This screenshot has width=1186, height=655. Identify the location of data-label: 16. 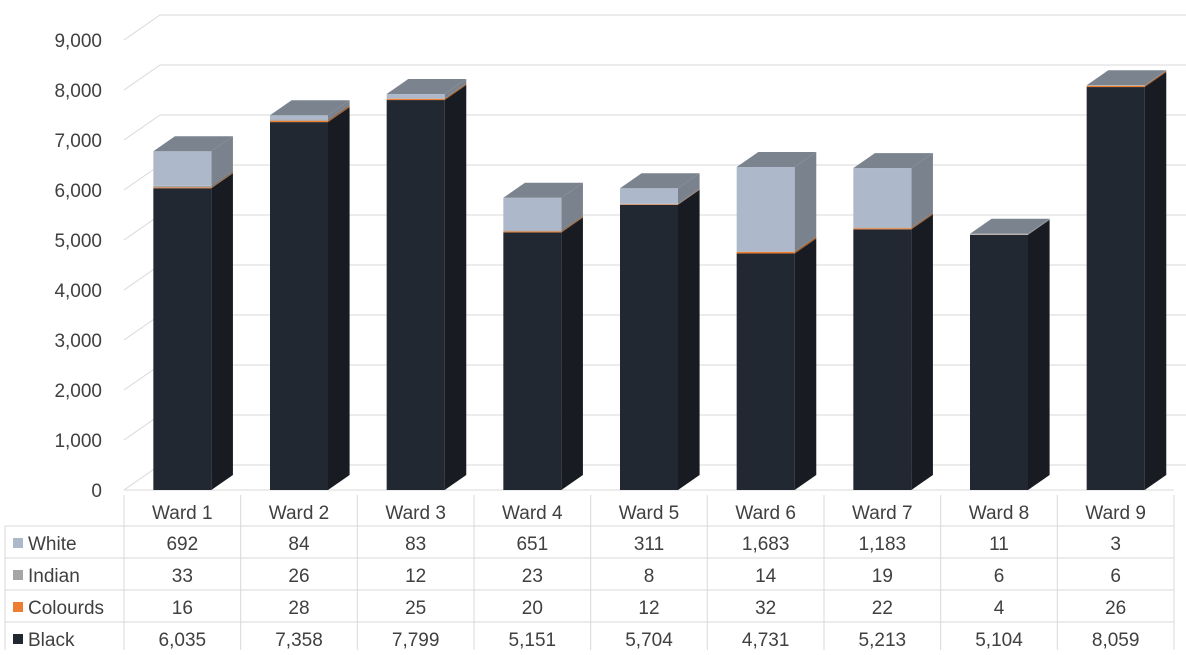
(182, 608).